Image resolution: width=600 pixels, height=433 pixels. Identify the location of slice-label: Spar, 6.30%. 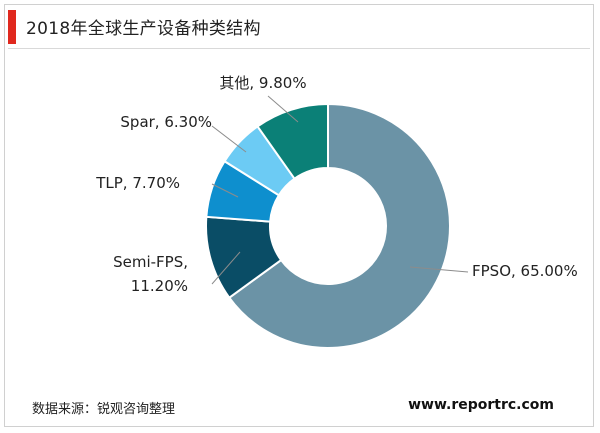
(166, 122).